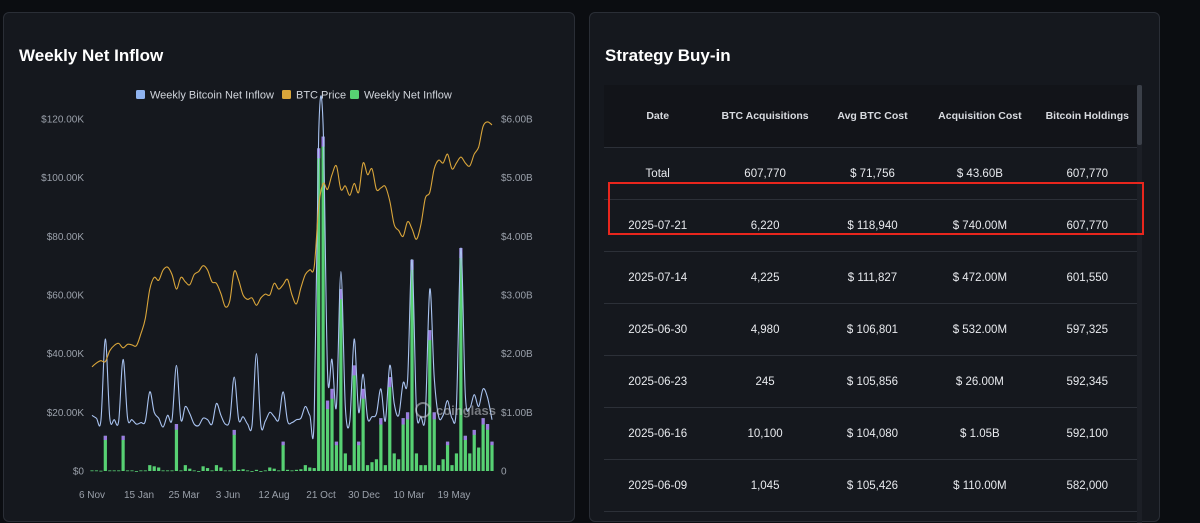  I want to click on legend-label: Weekly Bitcoin Net Inflow, so click(212, 96).